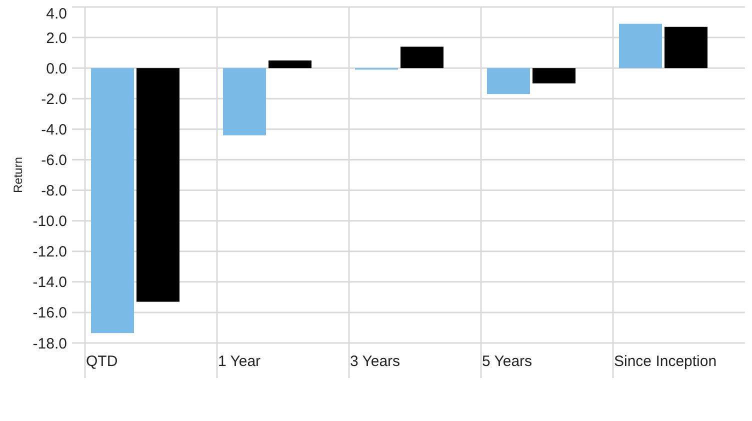 The image size is (752, 421). Describe the element at coordinates (507, 361) in the screenshot. I see `x-tick-label: 5 Years` at that location.